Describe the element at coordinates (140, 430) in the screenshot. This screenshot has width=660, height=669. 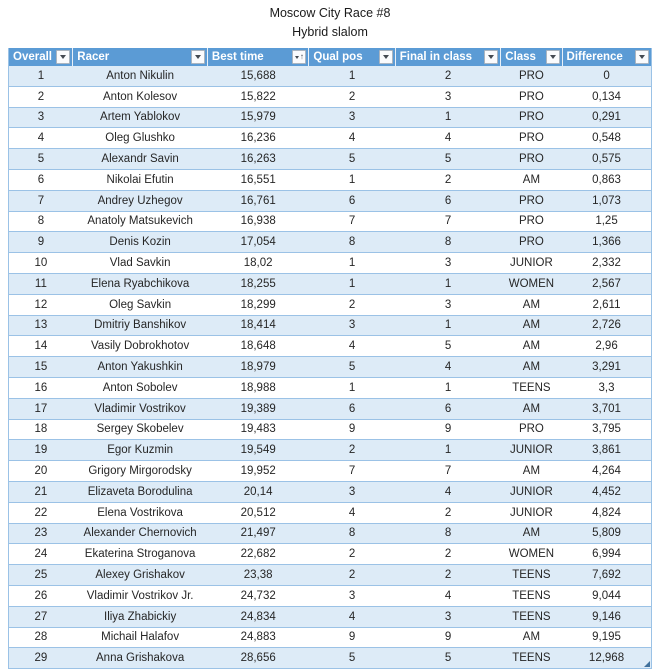
I see `cell-racer: Sergey Skobelev` at that location.